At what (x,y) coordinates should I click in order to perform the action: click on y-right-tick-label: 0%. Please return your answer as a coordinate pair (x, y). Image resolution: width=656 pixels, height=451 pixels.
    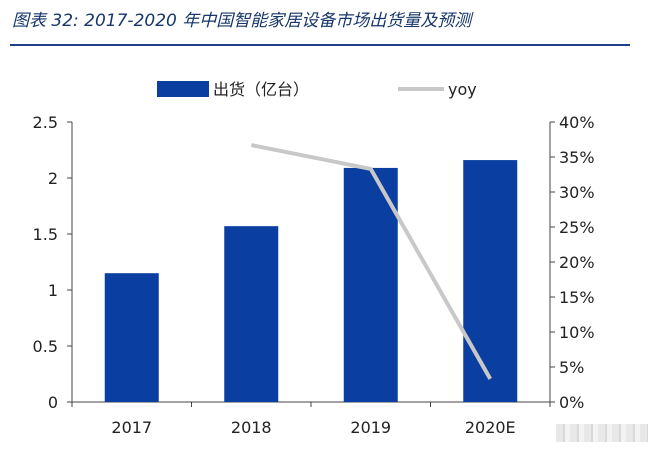
    Looking at the image, I should click on (571, 402).